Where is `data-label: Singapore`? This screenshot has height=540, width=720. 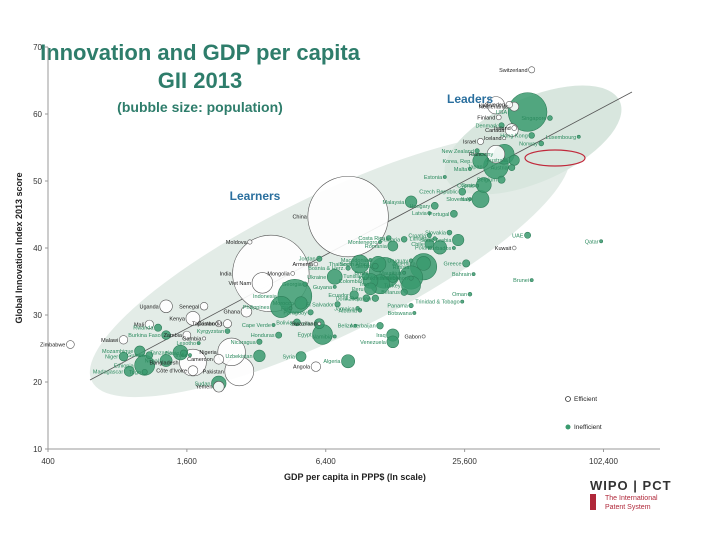
data-label: Singapore is located at coordinates (533, 119).